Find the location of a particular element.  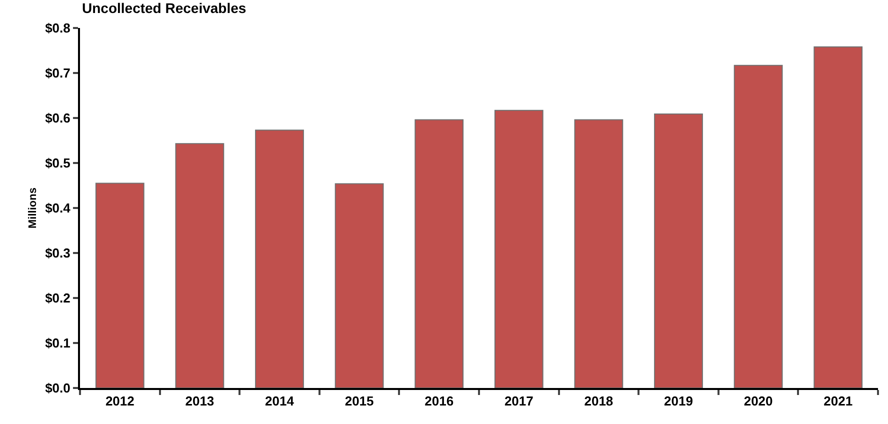

chart-title: Uncollected Receivables is located at coordinates (164, 8).